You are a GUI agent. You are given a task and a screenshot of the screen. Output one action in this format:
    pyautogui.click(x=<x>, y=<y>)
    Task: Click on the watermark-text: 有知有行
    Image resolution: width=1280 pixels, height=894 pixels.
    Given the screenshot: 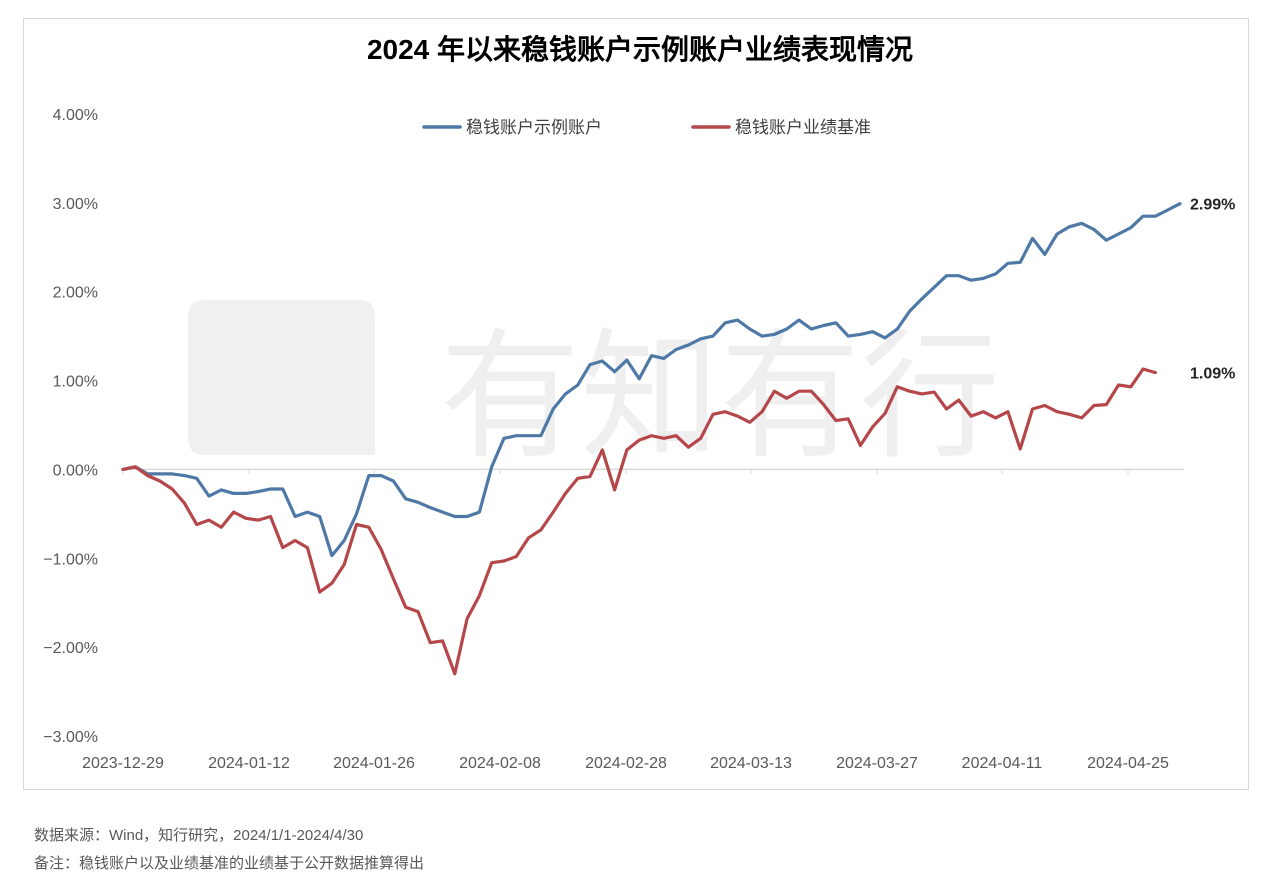 What is the action you would take?
    pyautogui.click(x=720, y=396)
    